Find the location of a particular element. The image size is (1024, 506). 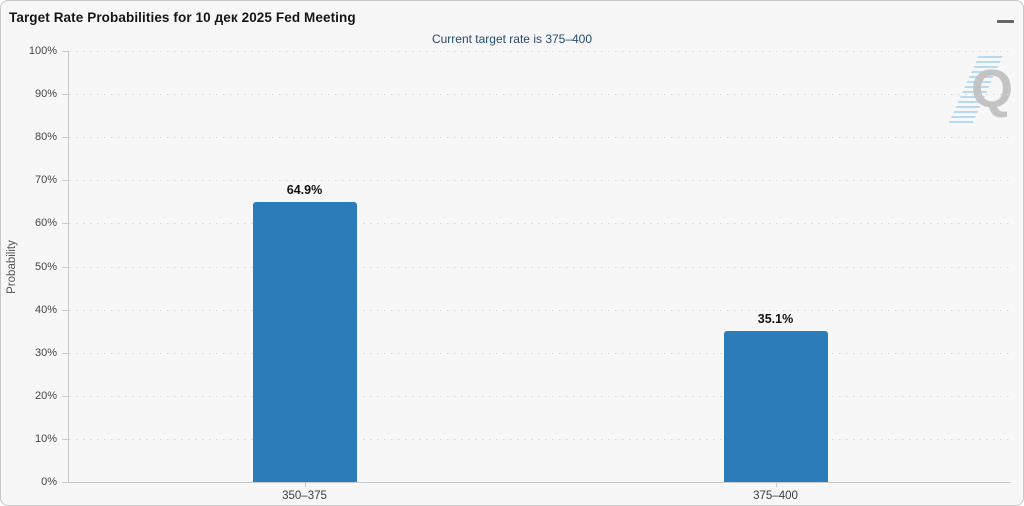

y-axis-line is located at coordinates (68, 266).